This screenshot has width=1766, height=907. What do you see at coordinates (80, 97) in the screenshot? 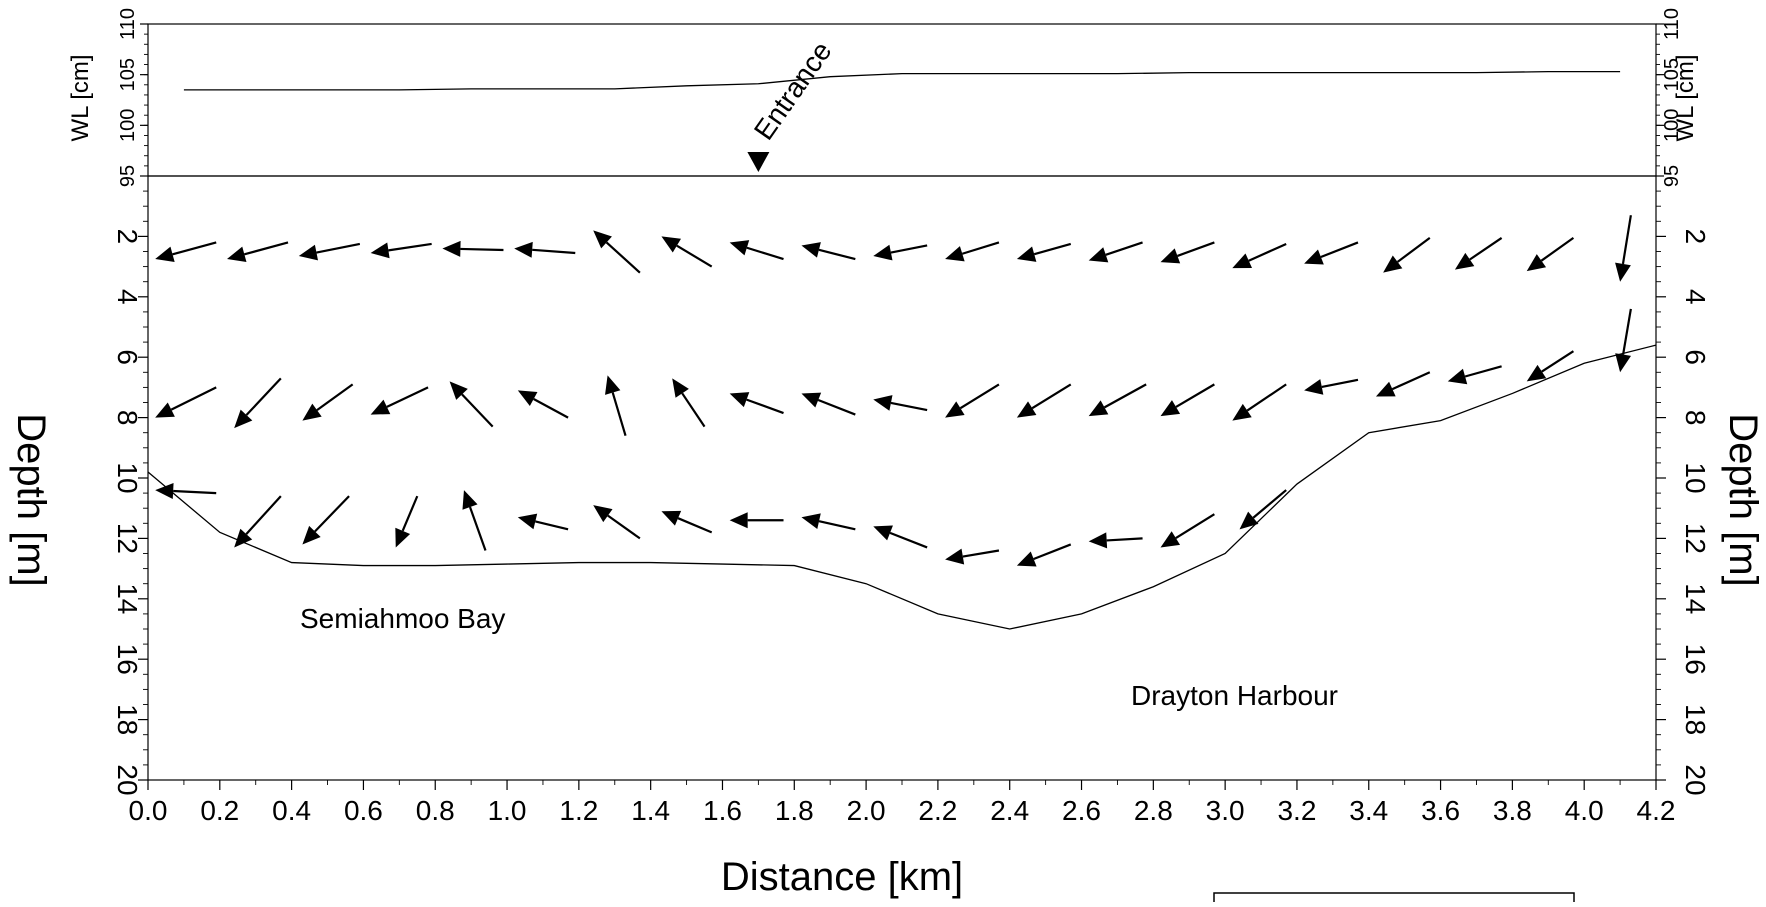
I see `wl-axis-title-left: WL [cm]` at bounding box center [80, 97].